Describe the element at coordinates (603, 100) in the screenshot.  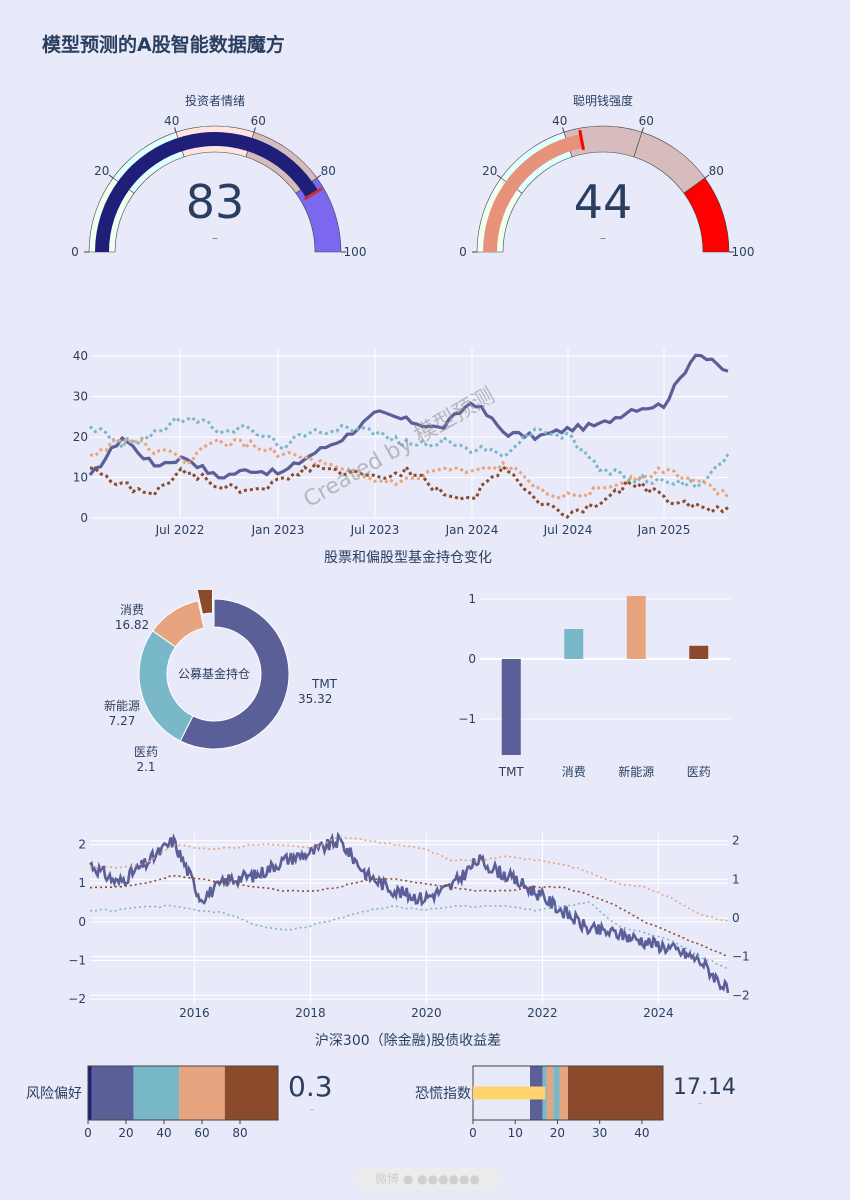
I see `gauge-title: 聪明钱强度` at that location.